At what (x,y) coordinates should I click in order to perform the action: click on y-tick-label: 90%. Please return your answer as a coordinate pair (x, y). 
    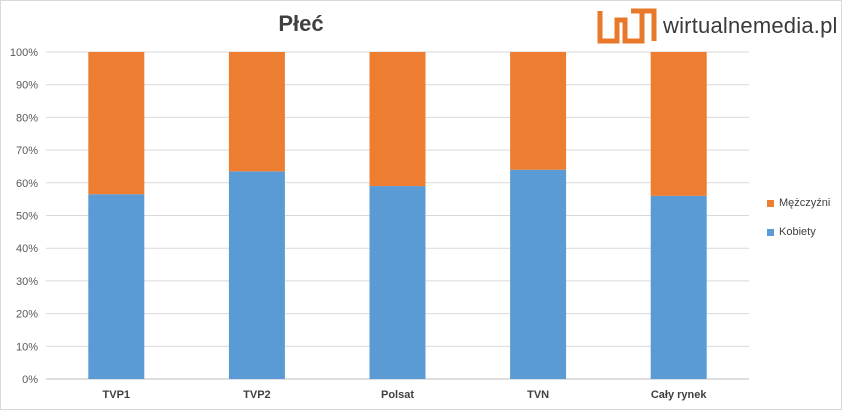
    Looking at the image, I should click on (27, 86).